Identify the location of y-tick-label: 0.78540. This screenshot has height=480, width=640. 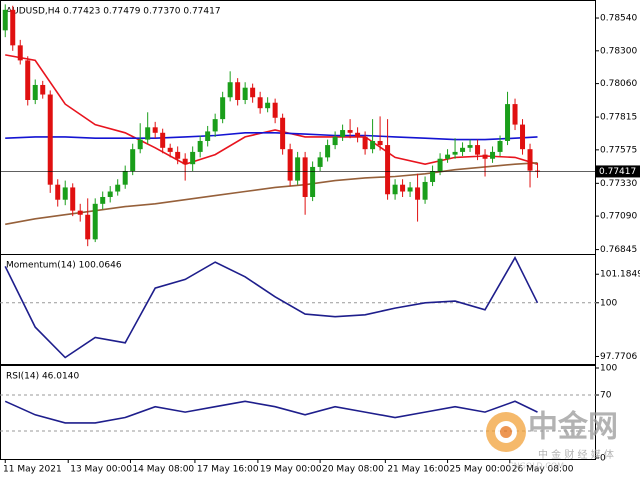
(618, 19).